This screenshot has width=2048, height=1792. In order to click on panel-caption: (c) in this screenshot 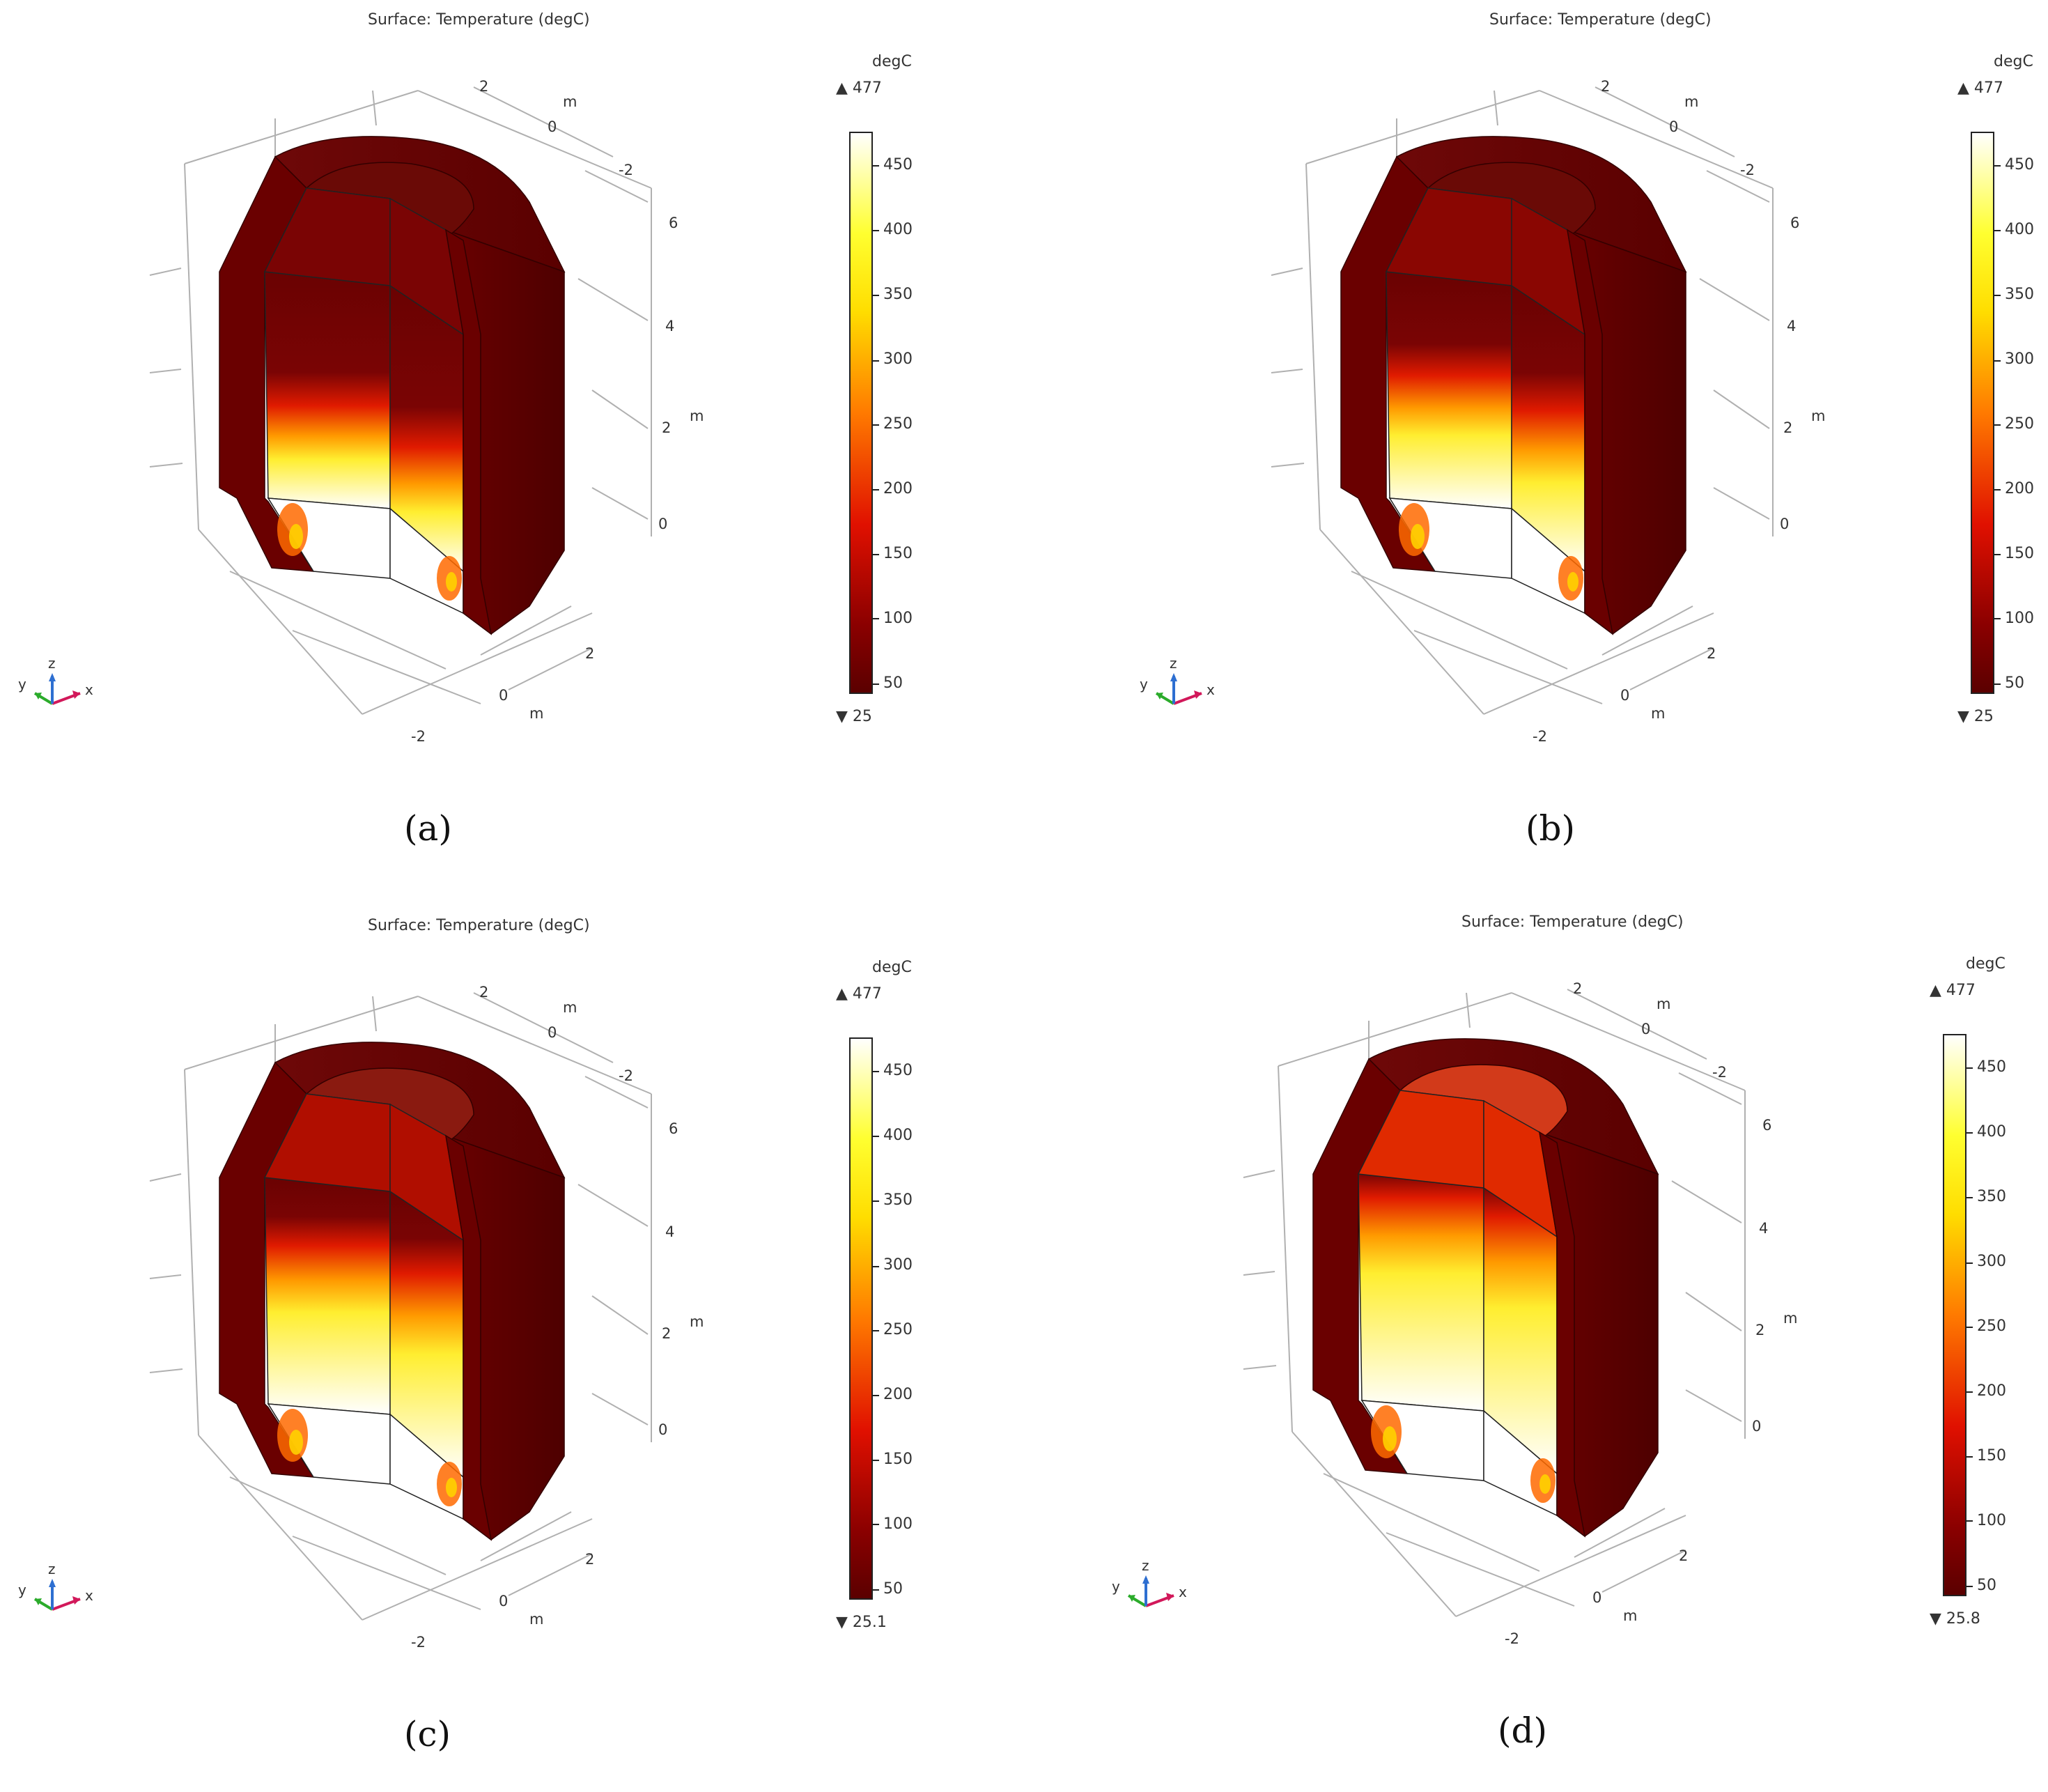, I will do `click(427, 1734)`.